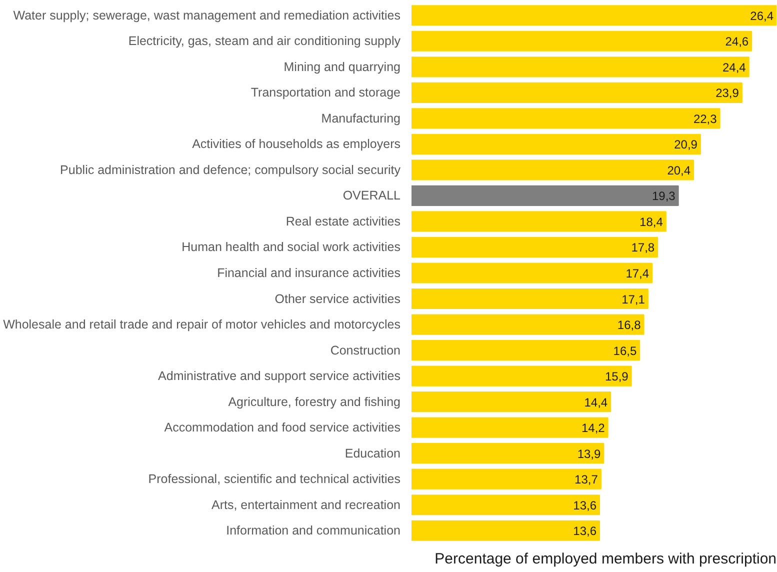  What do you see at coordinates (313, 531) in the screenshot?
I see `y-tick-label: Information and communication` at bounding box center [313, 531].